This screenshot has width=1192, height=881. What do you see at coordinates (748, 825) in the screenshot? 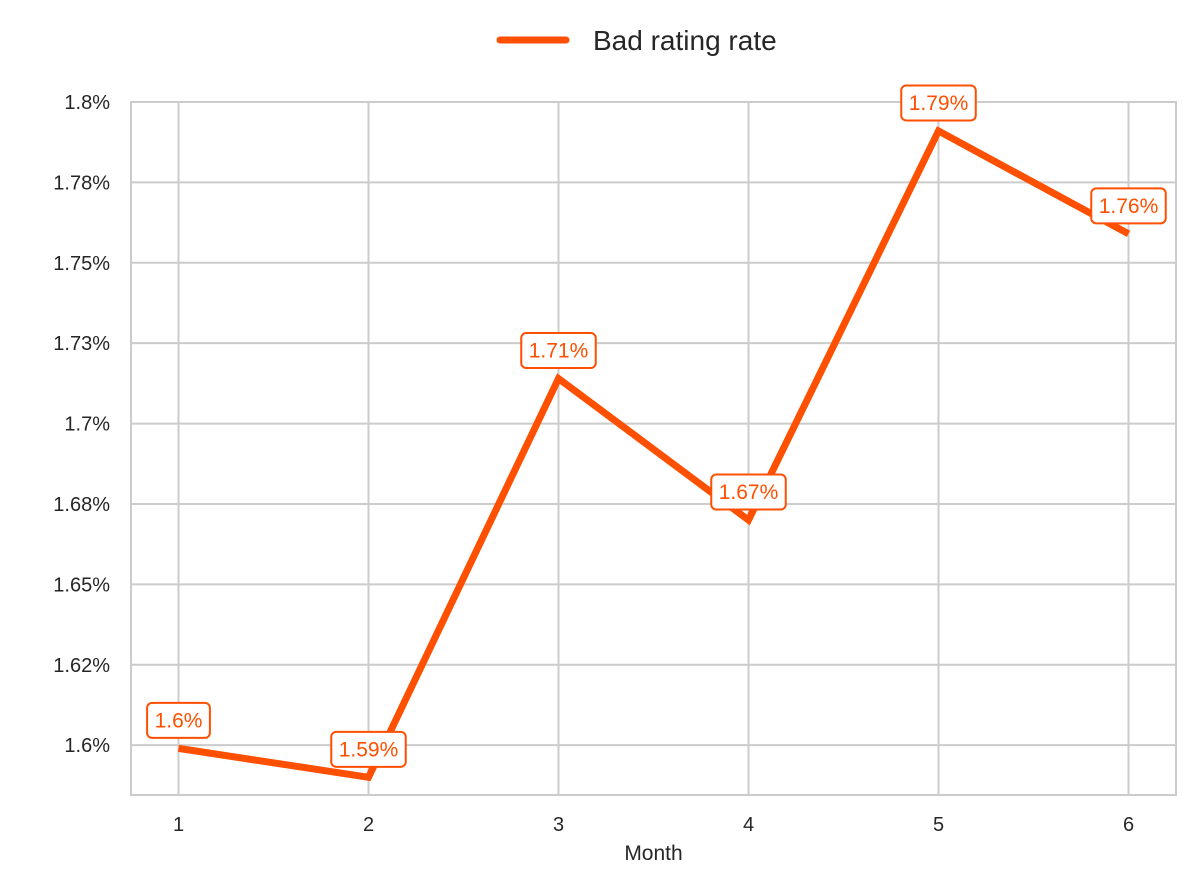
I see `x-tick-label: 4` at bounding box center [748, 825].